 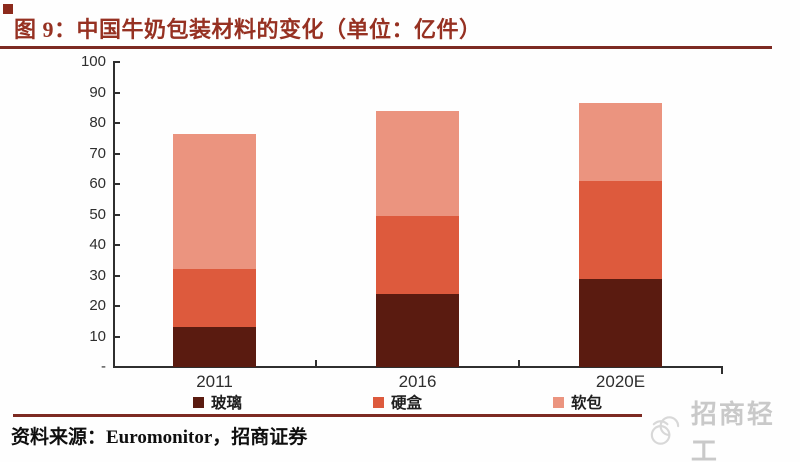 What do you see at coordinates (407, 403) in the screenshot?
I see `legend-label: 硬盒` at bounding box center [407, 403].